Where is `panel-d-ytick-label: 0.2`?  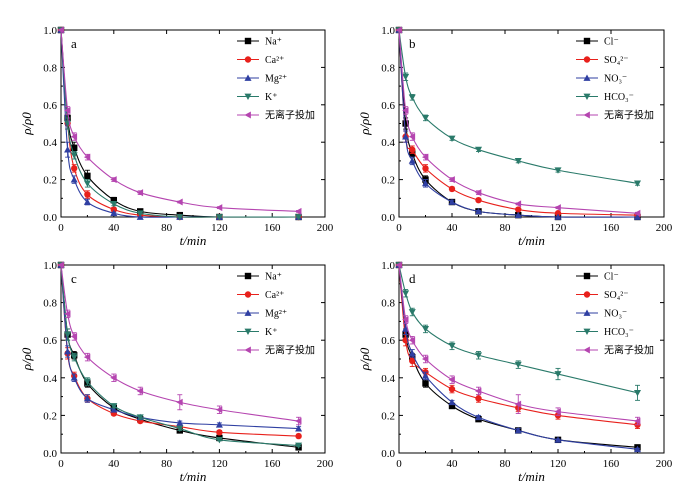 panel-d-ytick-label: 0.2 is located at coordinates (388, 416).